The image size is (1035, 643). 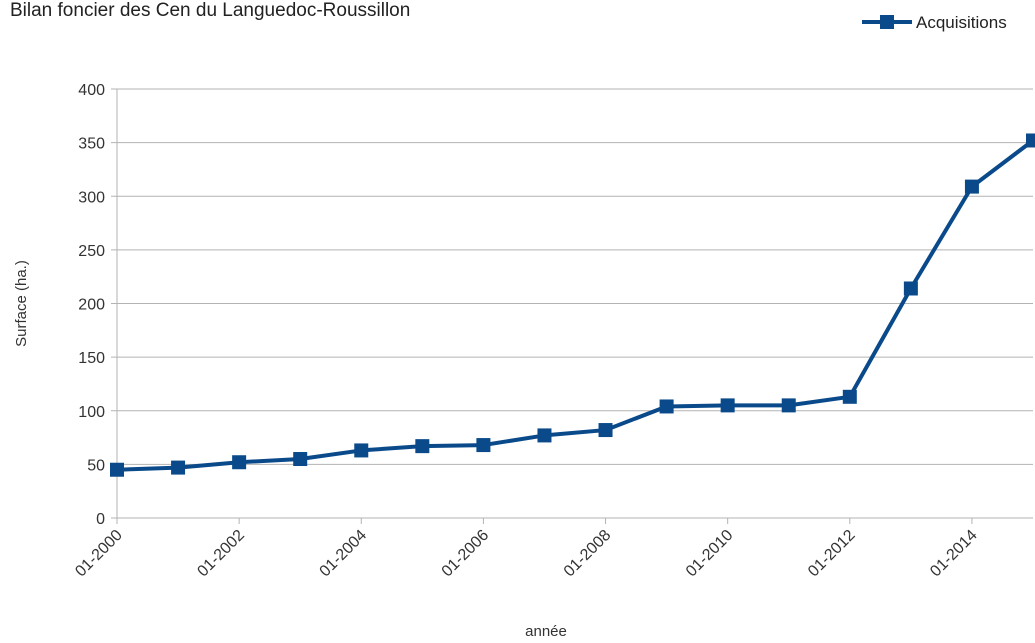 What do you see at coordinates (961, 22) in the screenshot?
I see `legend-label: Acquisitions` at bounding box center [961, 22].